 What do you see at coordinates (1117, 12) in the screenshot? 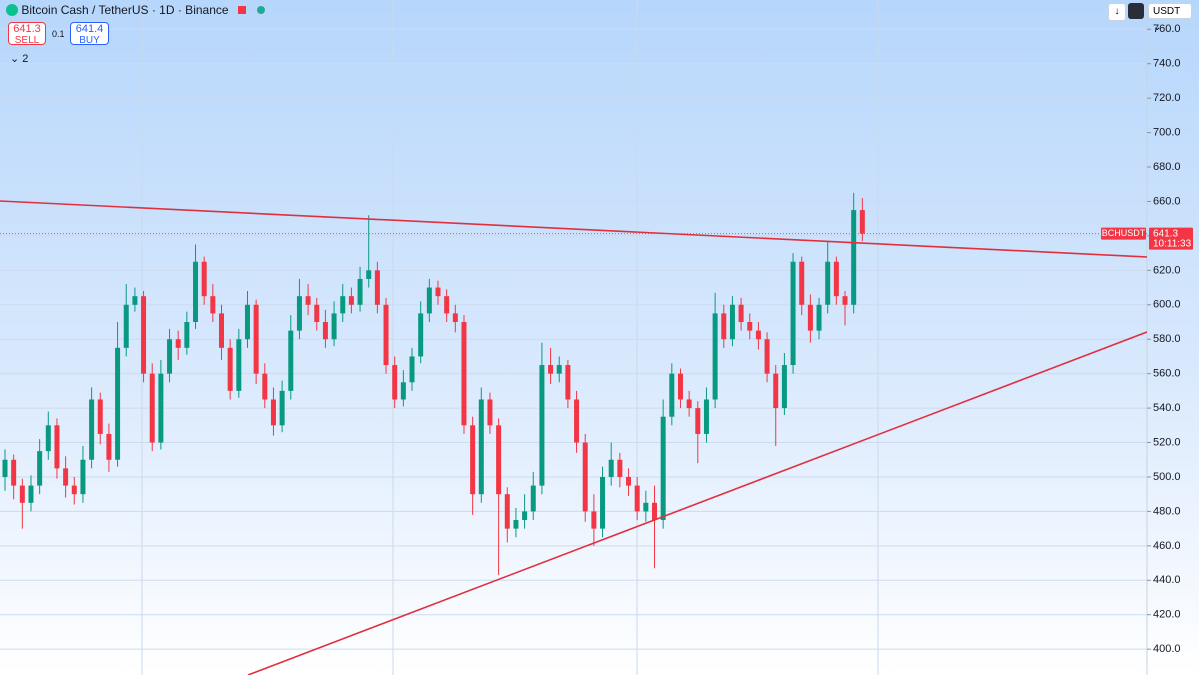
I see `download-button: ↓` at bounding box center [1117, 12].